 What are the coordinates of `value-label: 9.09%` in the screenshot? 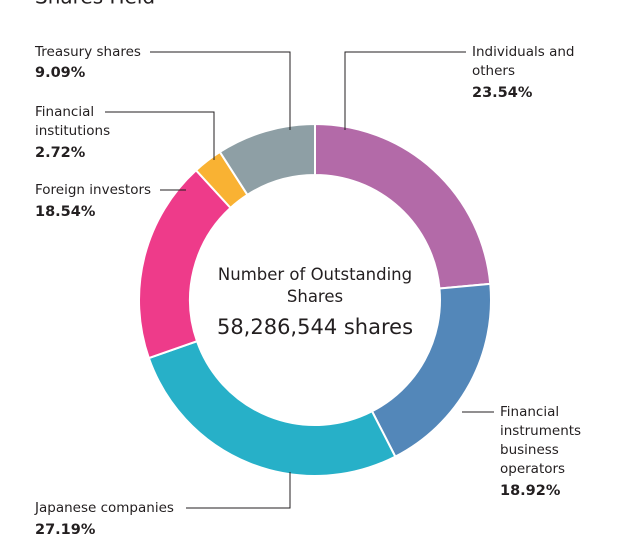 It's located at (60, 73).